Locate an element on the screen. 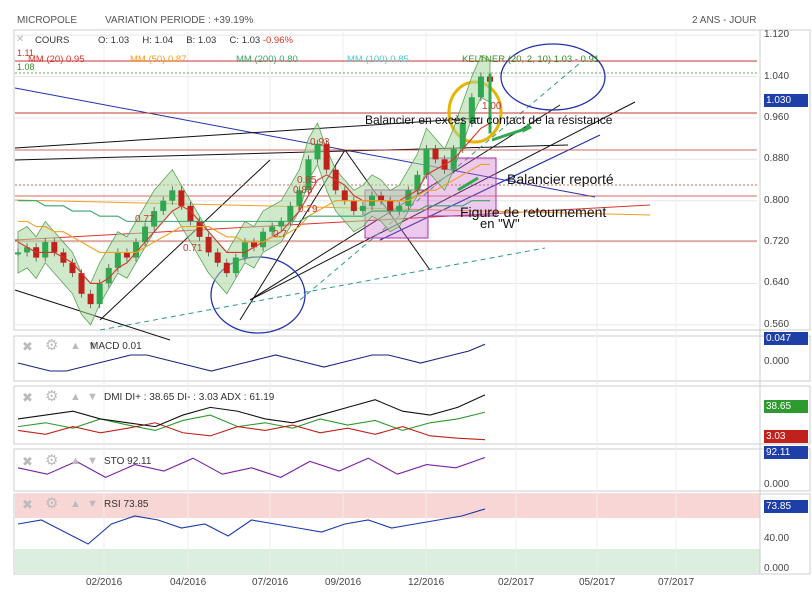  ma-legend-label: MM (50) is located at coordinates (149, 59).